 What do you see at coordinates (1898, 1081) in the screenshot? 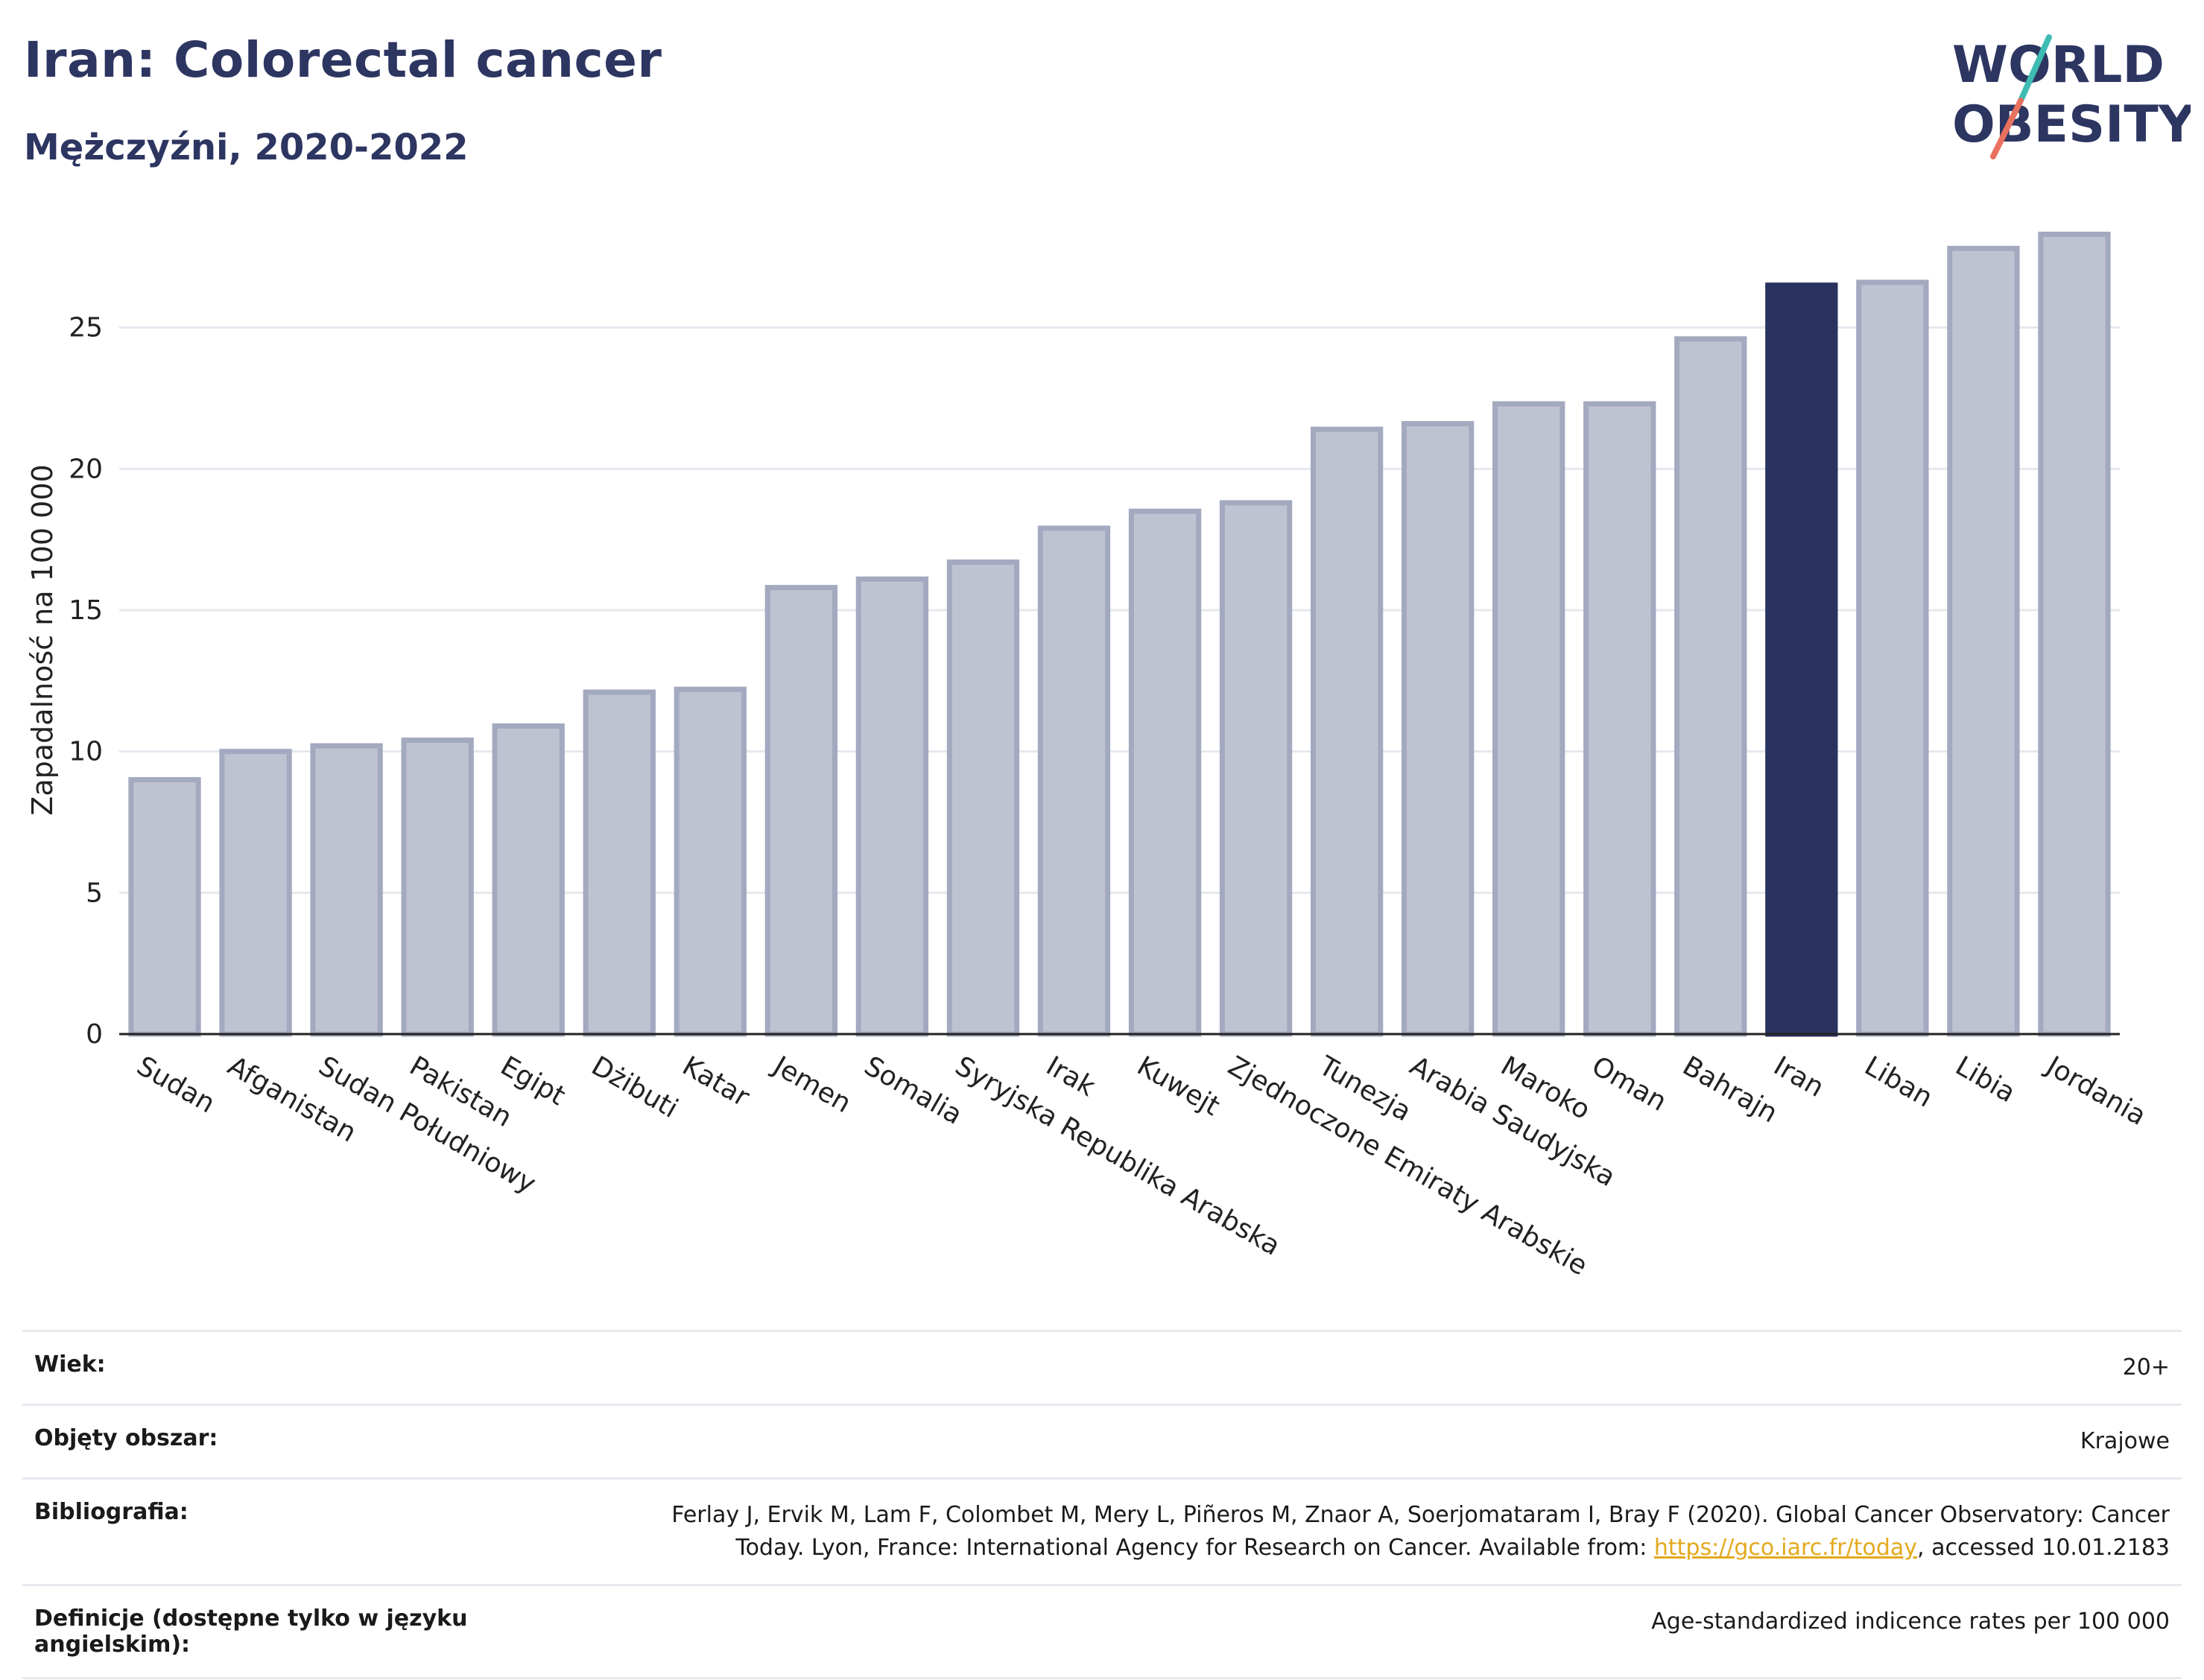
I see `x-tick-label: Liban` at bounding box center [1898, 1081].